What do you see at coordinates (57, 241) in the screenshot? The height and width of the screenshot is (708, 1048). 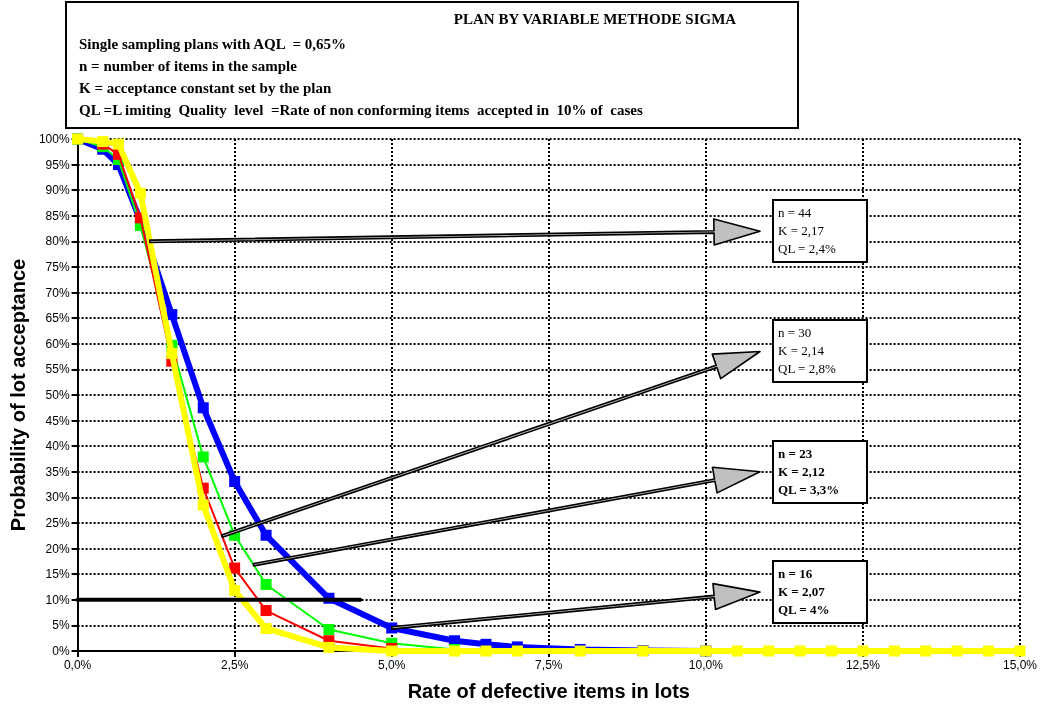 I see `y-tick-label: 80%` at bounding box center [57, 241].